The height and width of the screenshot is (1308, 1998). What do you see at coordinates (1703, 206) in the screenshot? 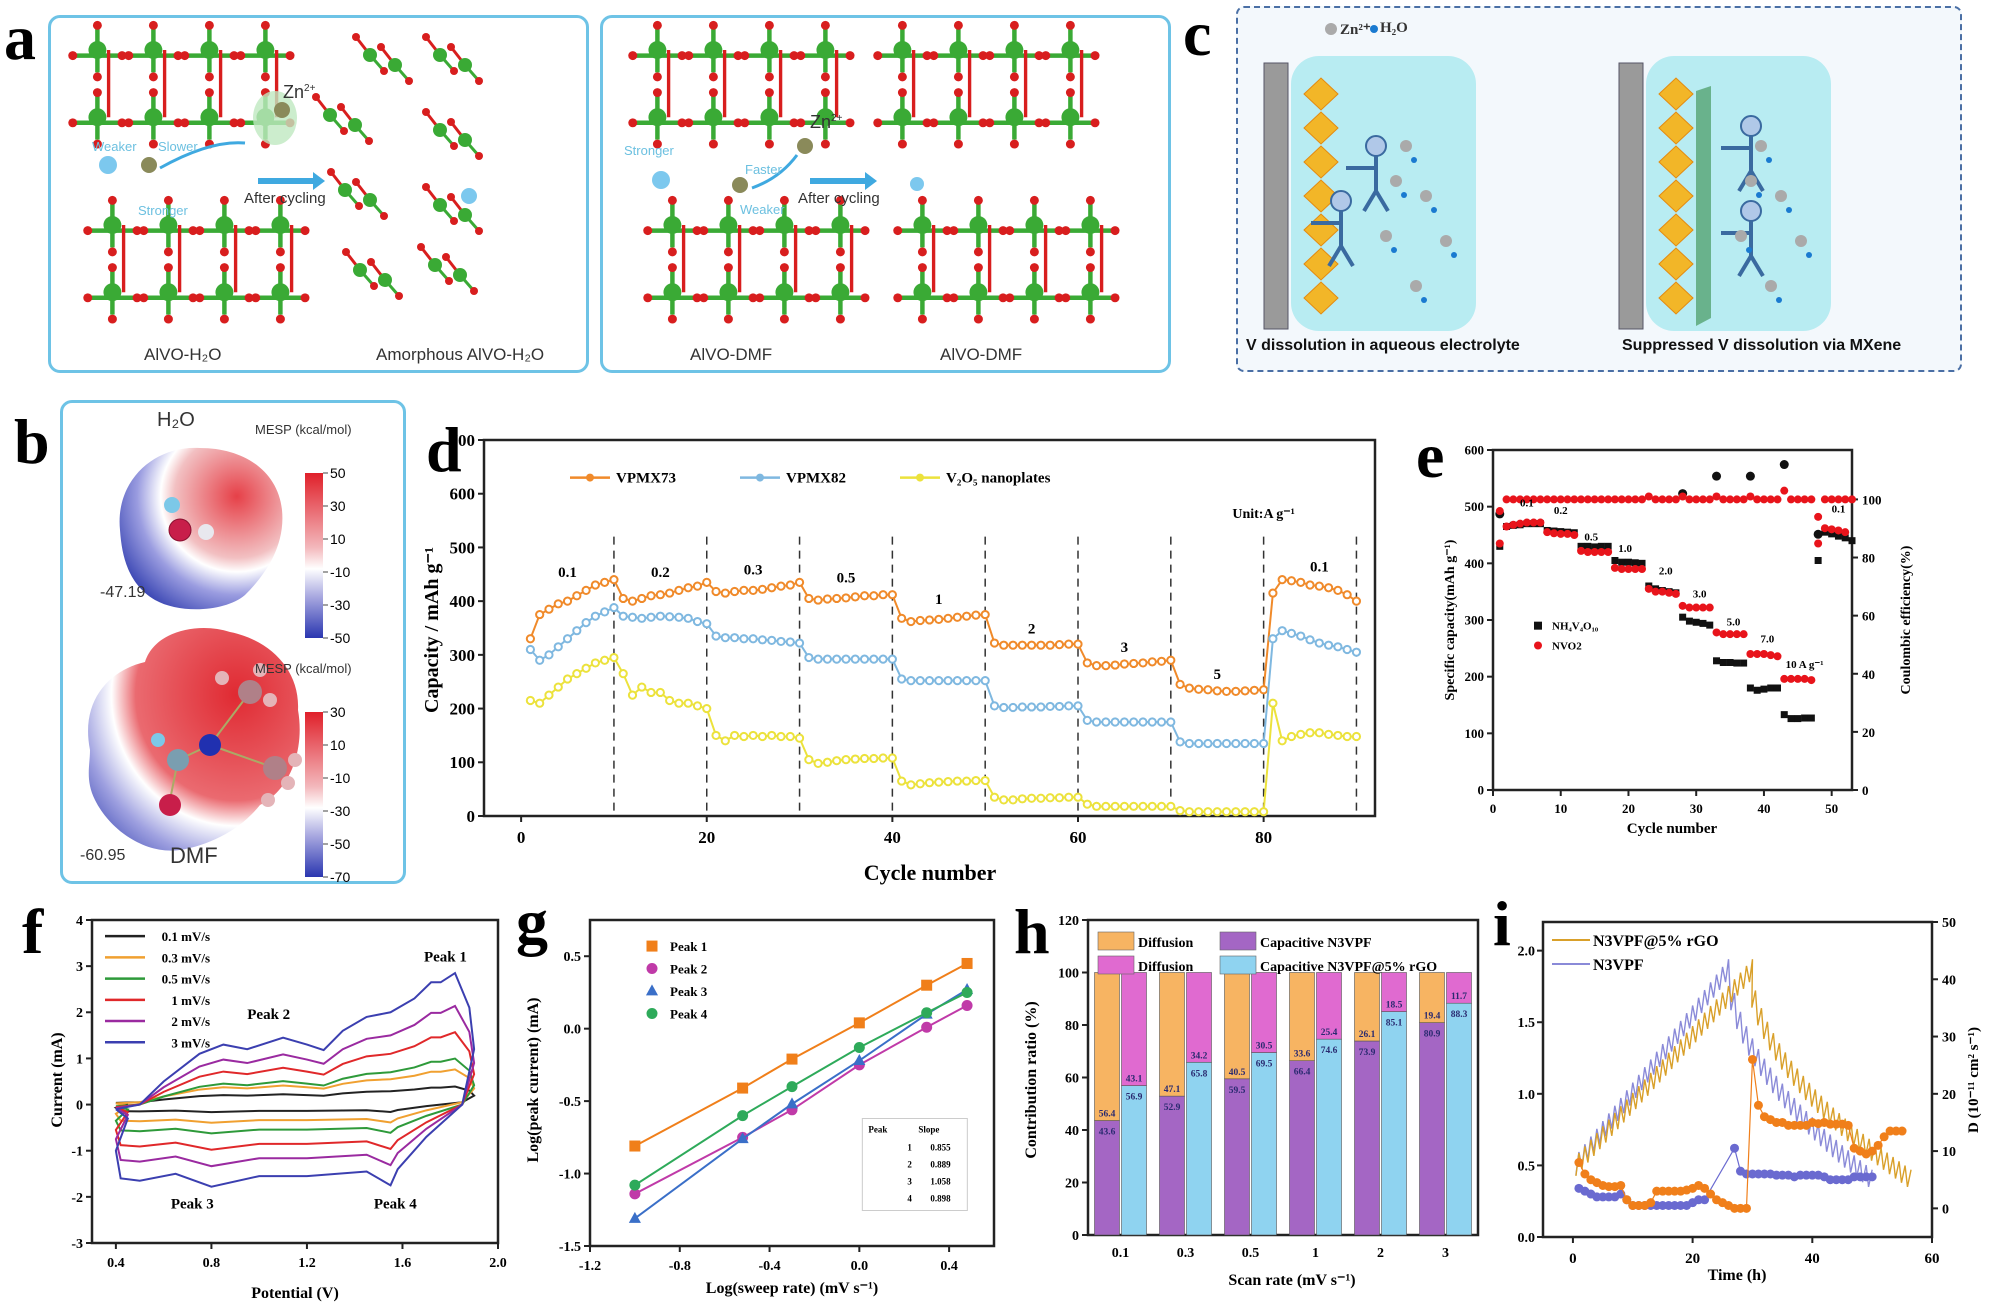
I see `mxene-layer` at bounding box center [1703, 206].